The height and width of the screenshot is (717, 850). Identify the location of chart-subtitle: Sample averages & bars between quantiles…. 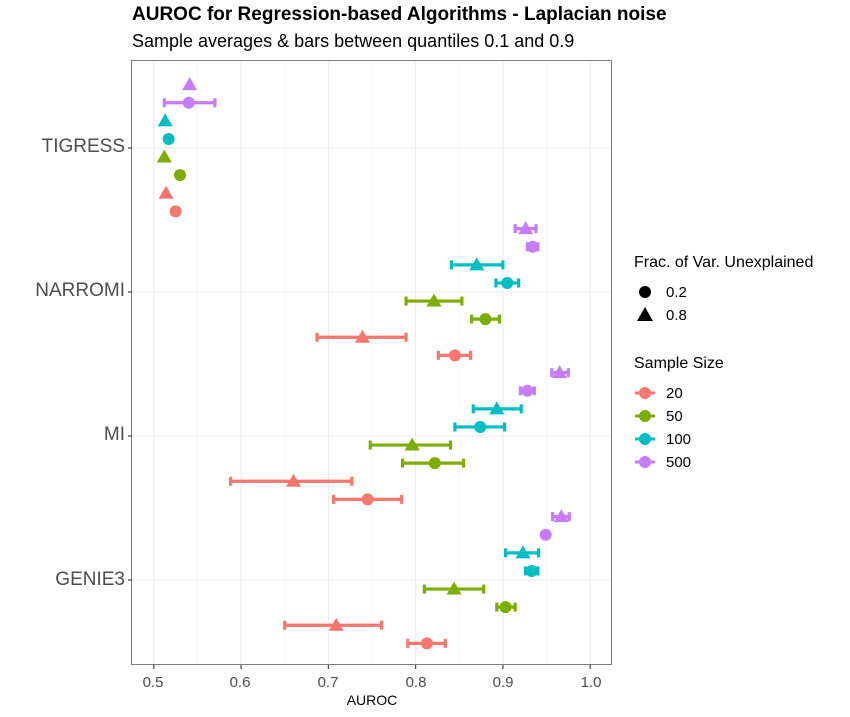
(353, 41).